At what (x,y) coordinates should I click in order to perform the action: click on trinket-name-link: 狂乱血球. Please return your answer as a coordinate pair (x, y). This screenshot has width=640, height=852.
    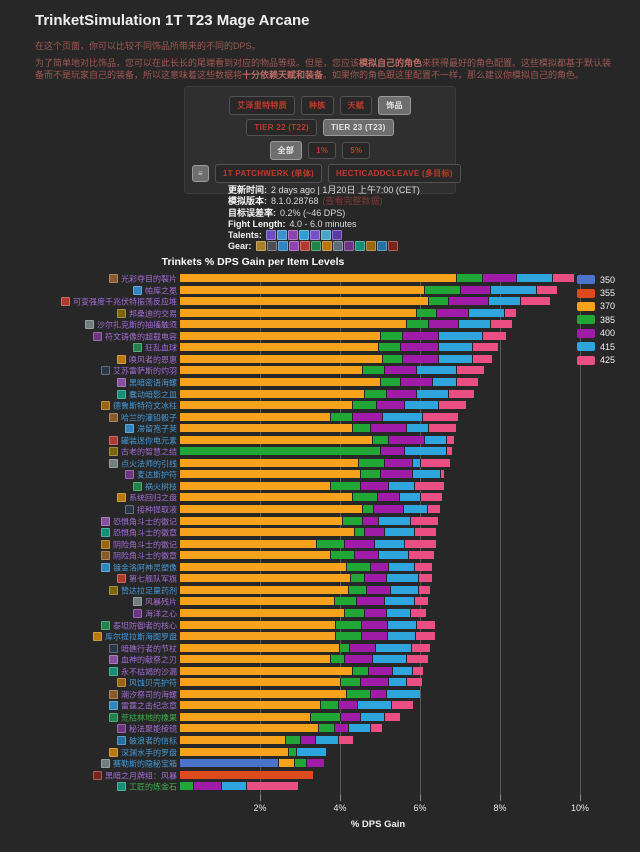
    Looking at the image, I should click on (88, 348).